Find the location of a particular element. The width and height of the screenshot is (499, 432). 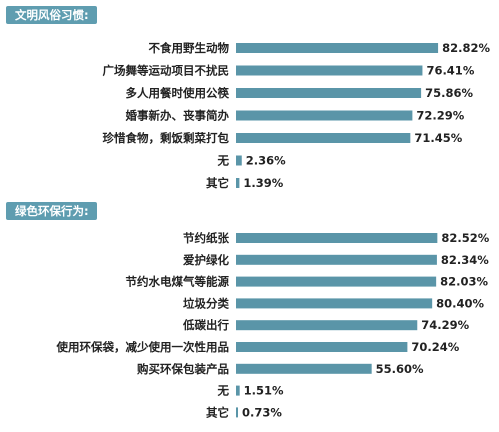

category-label: 节约水电煤气等能源 is located at coordinates (178, 282).